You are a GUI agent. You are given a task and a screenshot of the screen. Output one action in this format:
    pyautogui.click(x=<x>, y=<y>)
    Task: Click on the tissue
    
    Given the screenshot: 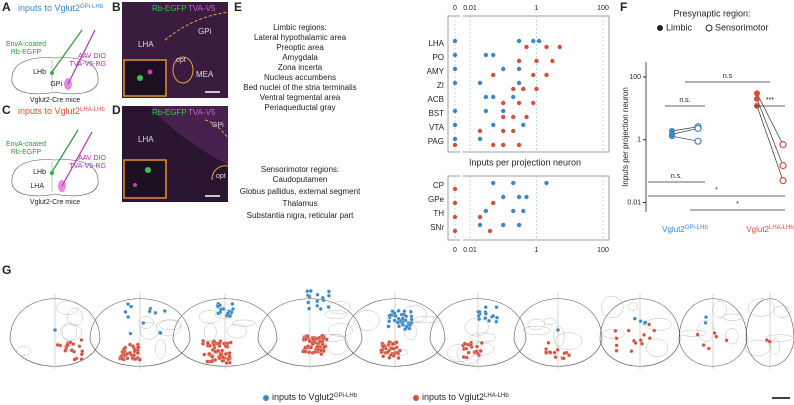 What is the action you would take?
    pyautogui.click(x=175, y=135)
    